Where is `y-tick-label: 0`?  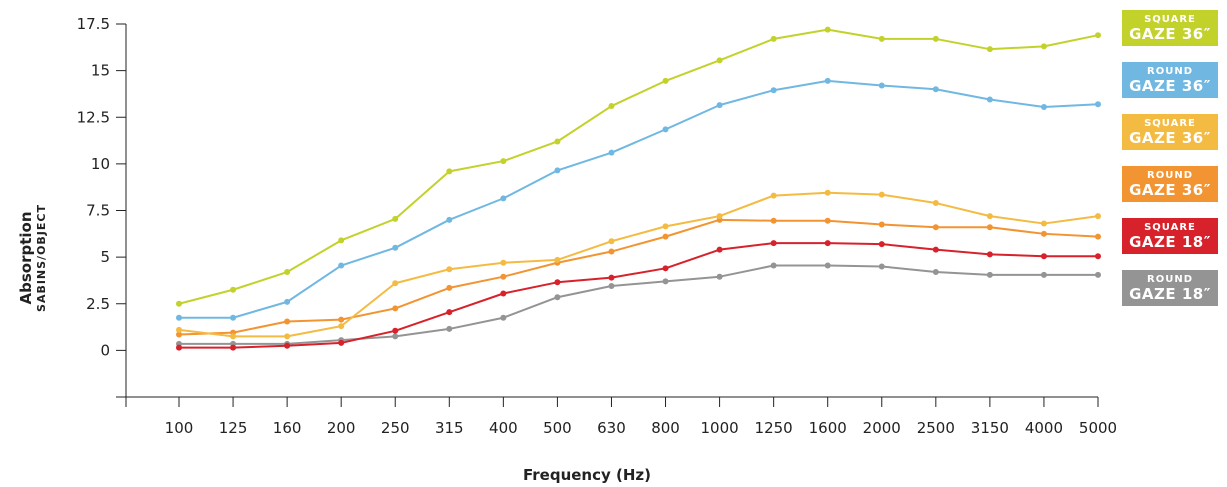 y-tick-label: 0 is located at coordinates (105, 350).